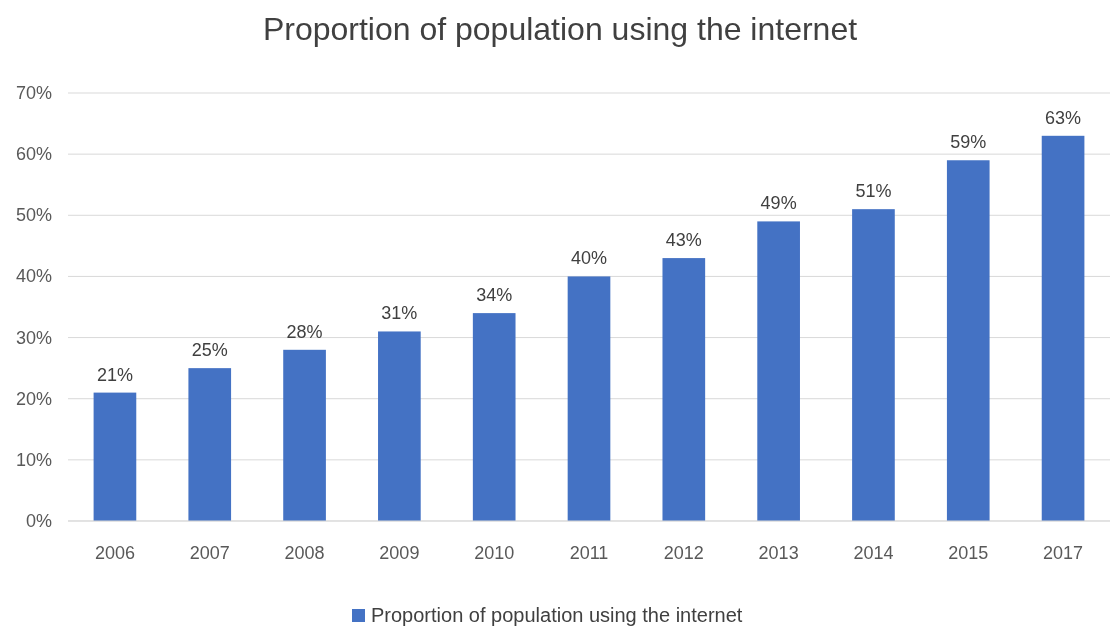 This screenshot has height=627, width=1120. I want to click on x-tick-label: 2013, so click(778, 553).